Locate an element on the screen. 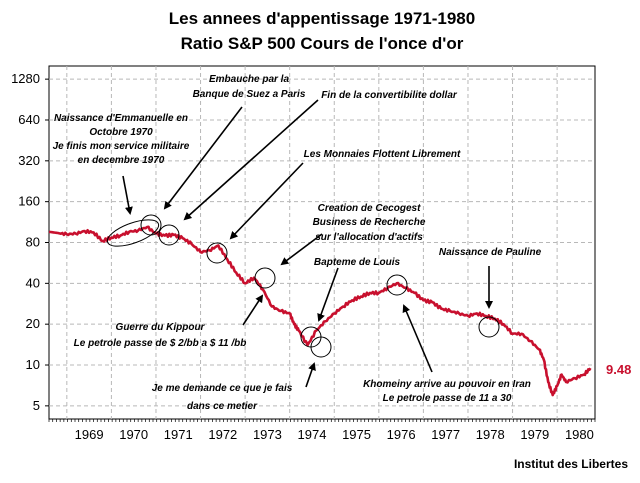  annotation-line: dans ce metier is located at coordinates (222, 406).